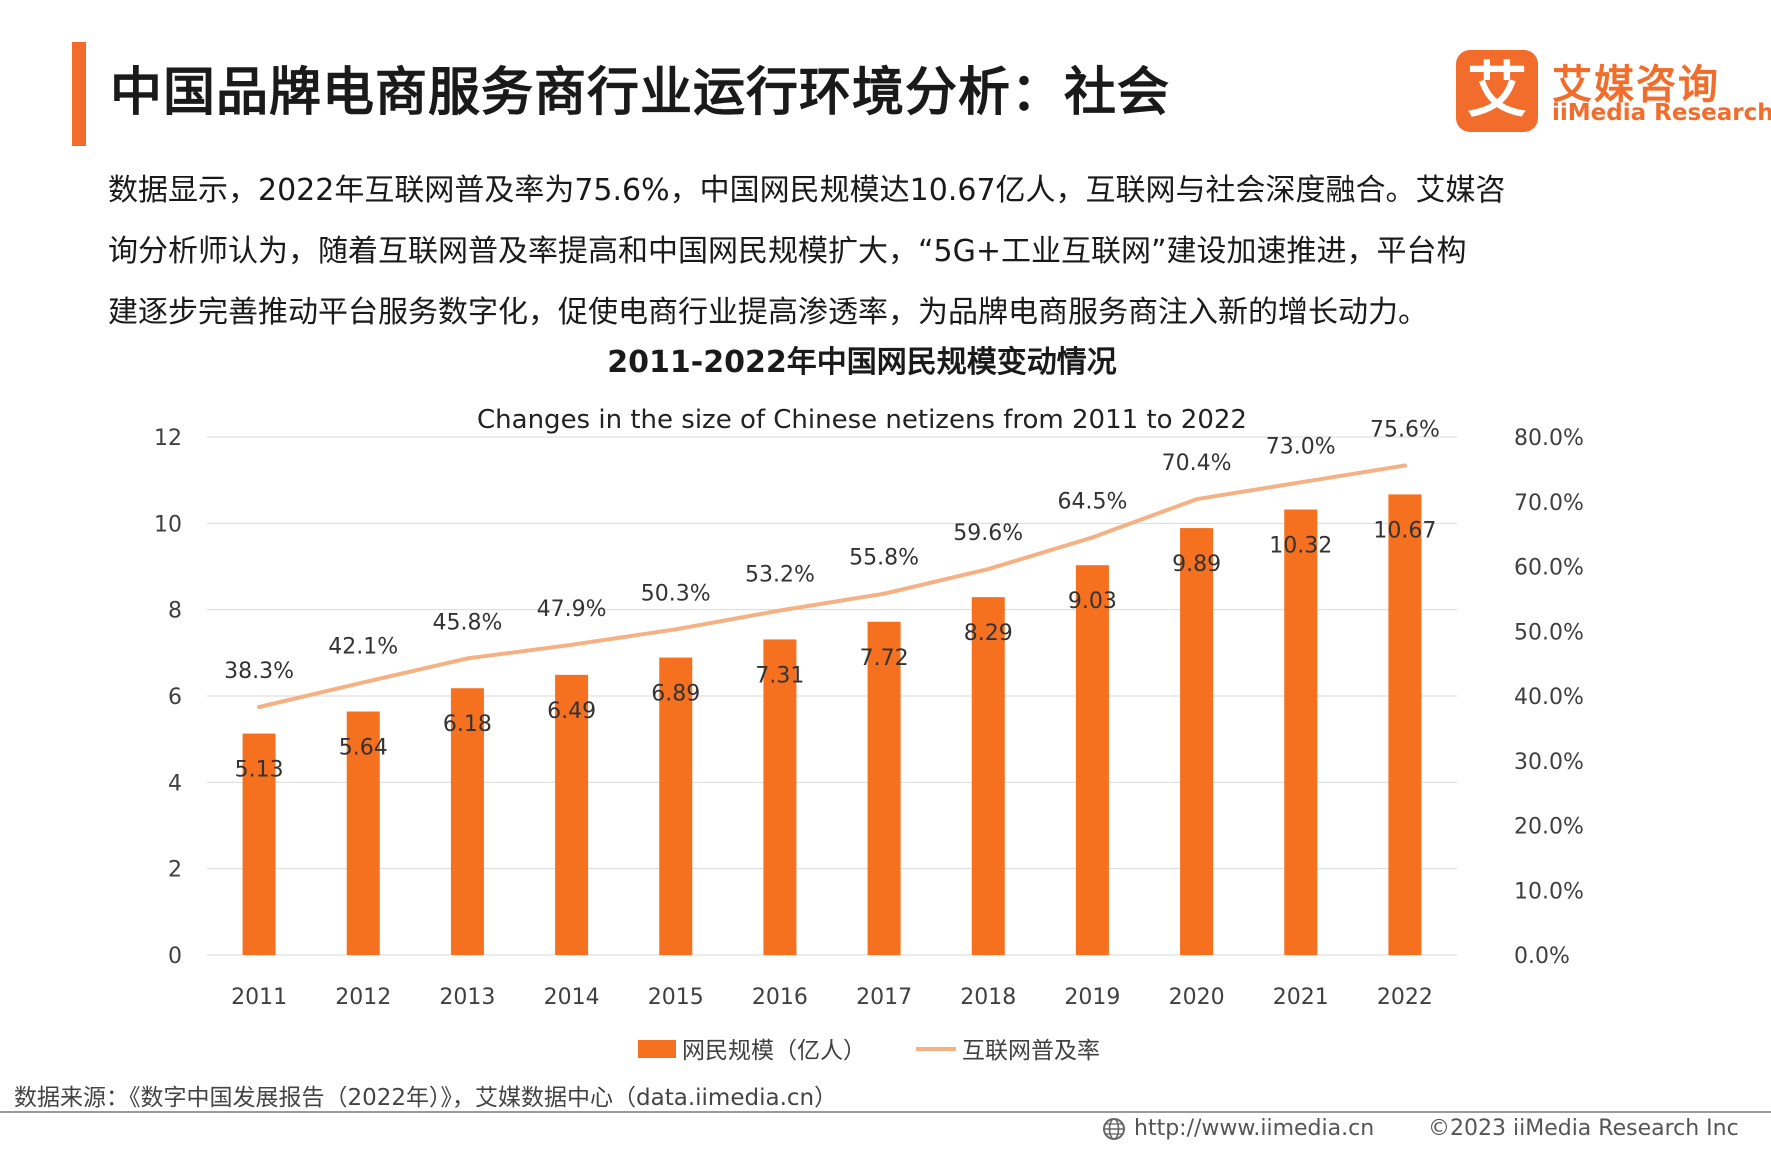 This screenshot has width=1771, height=1151. Describe the element at coordinates (885, 1112) in the screenshot. I see `footer-divider` at that location.